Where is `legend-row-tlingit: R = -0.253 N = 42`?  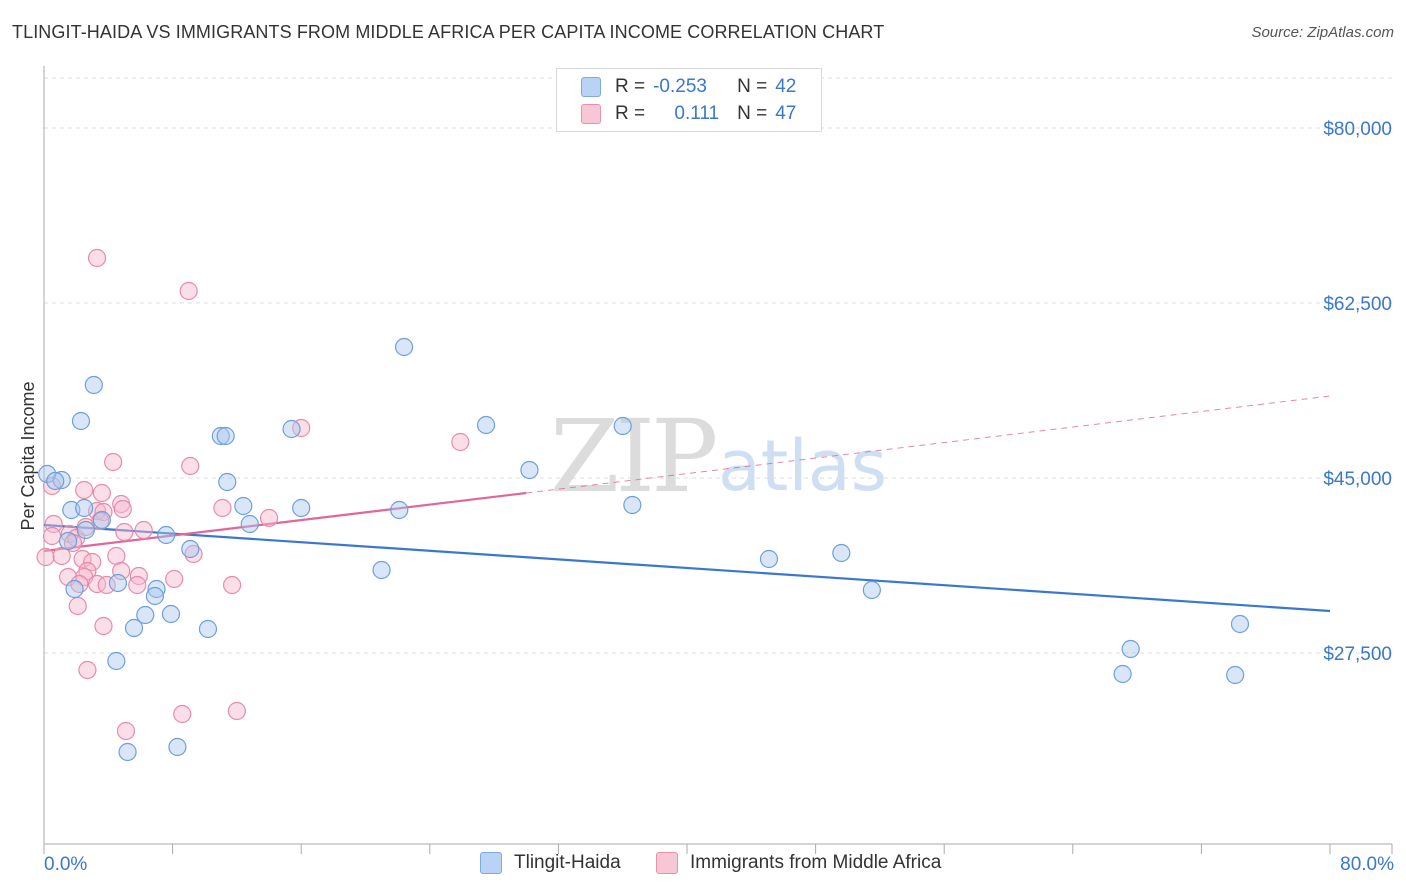
legend-row-tlingit: R = -0.253 N = 42 is located at coordinates (688, 87).